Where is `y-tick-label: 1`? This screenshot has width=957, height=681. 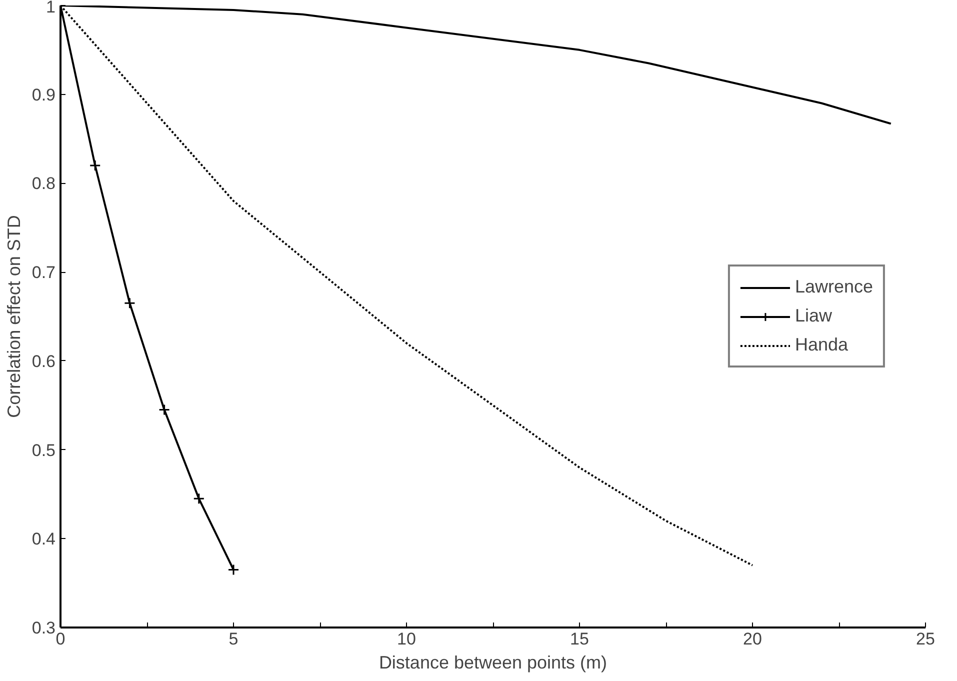 y-tick-label: 1 is located at coordinates (51, 8).